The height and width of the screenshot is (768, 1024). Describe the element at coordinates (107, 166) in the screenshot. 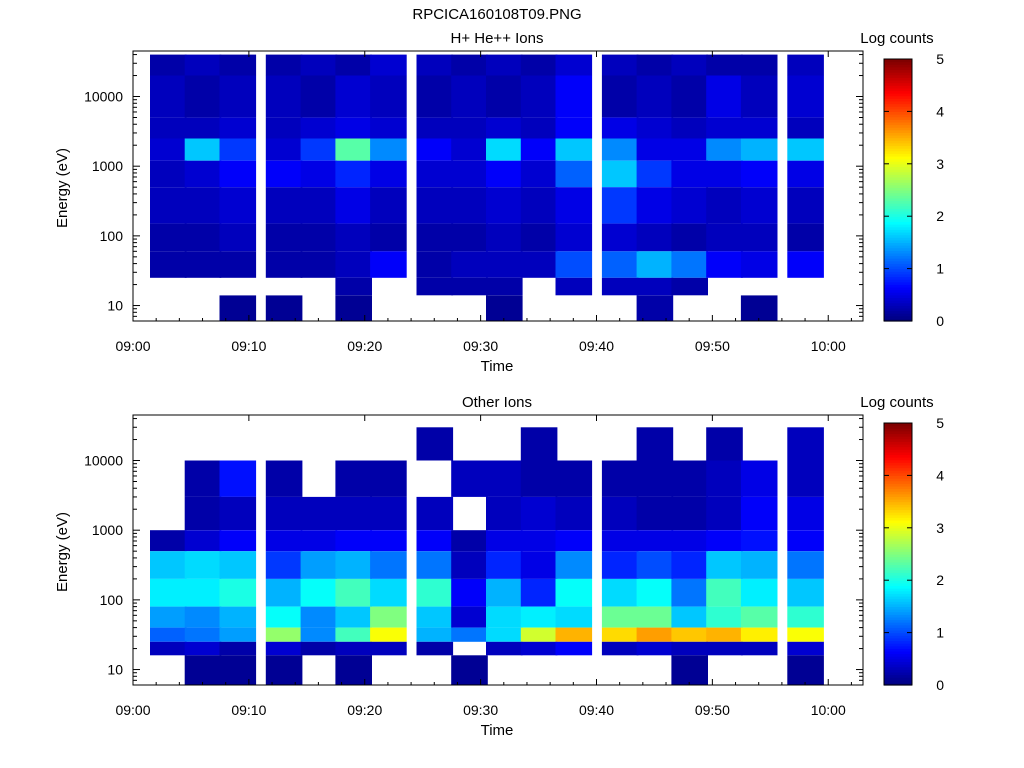

I see `y-tick-label: 1000` at that location.